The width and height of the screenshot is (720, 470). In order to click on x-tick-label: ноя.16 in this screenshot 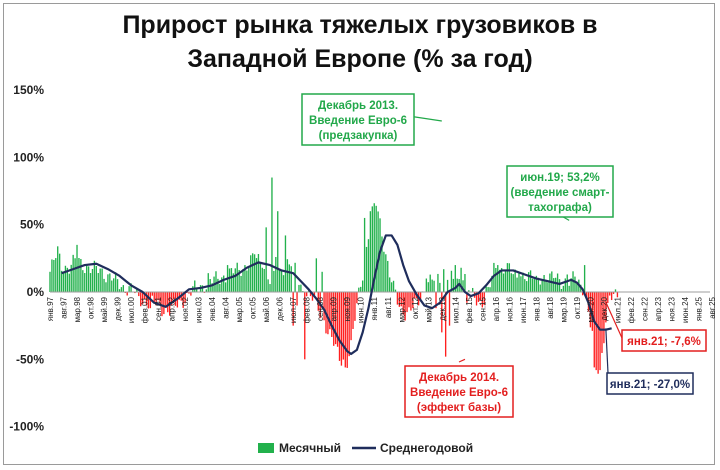, I will do `click(509, 308)`.